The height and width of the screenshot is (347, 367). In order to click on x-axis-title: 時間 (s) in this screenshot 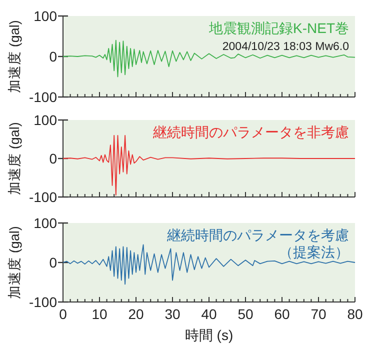, I will do `click(209, 335)`.